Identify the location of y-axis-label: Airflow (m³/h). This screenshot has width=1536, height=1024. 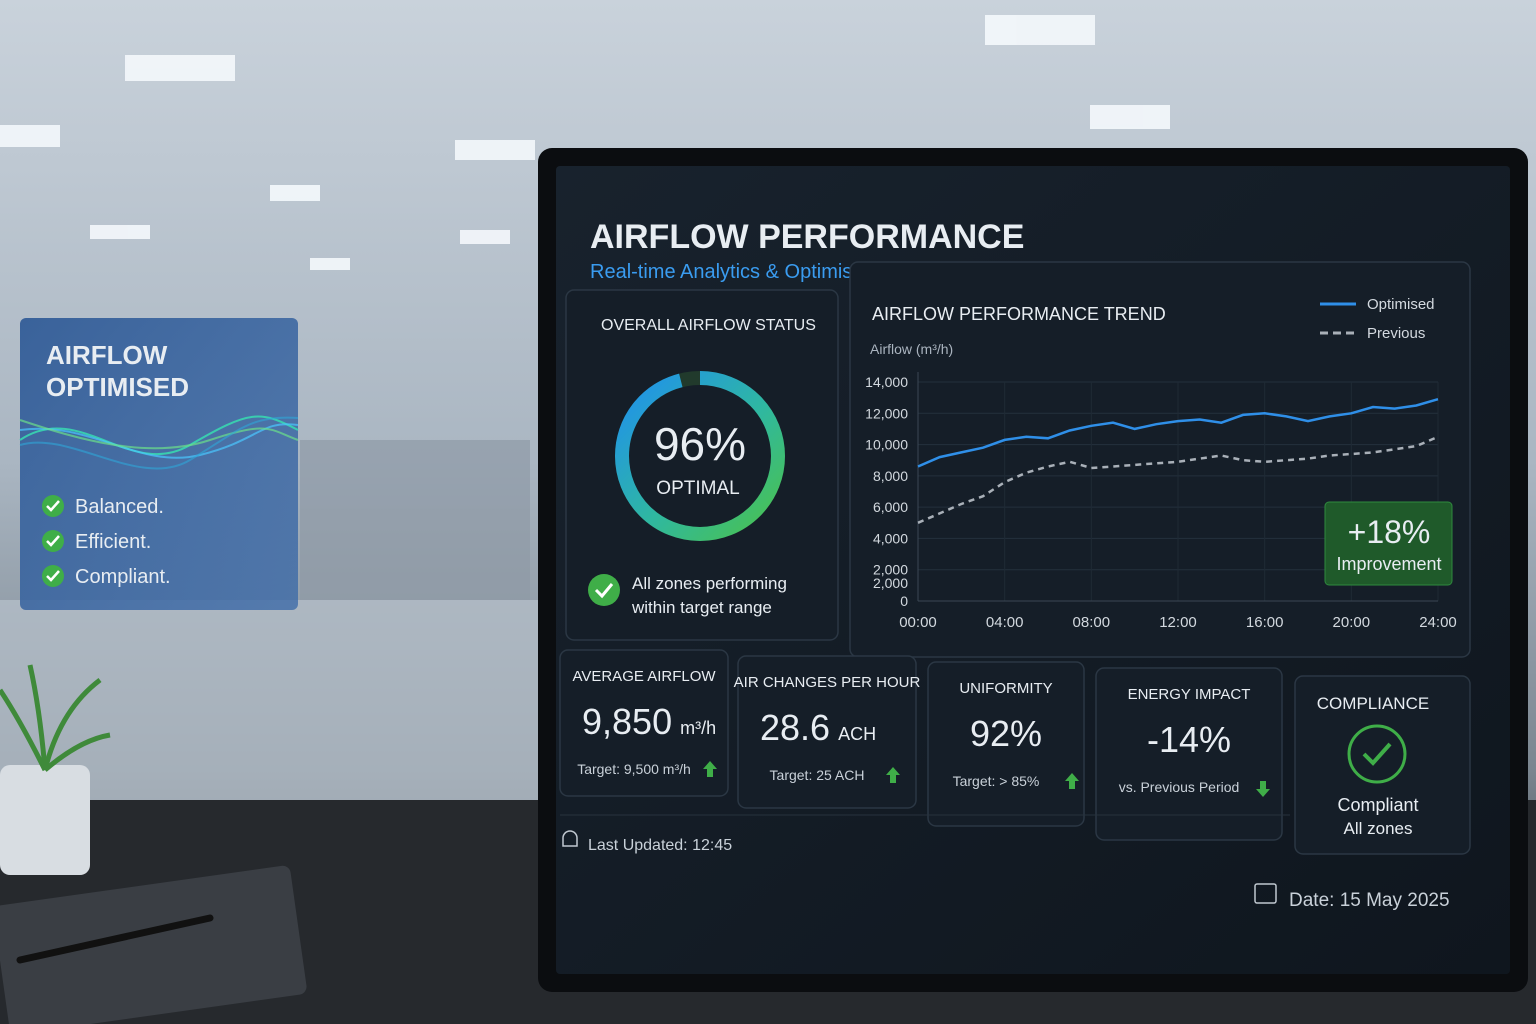
(911, 349).